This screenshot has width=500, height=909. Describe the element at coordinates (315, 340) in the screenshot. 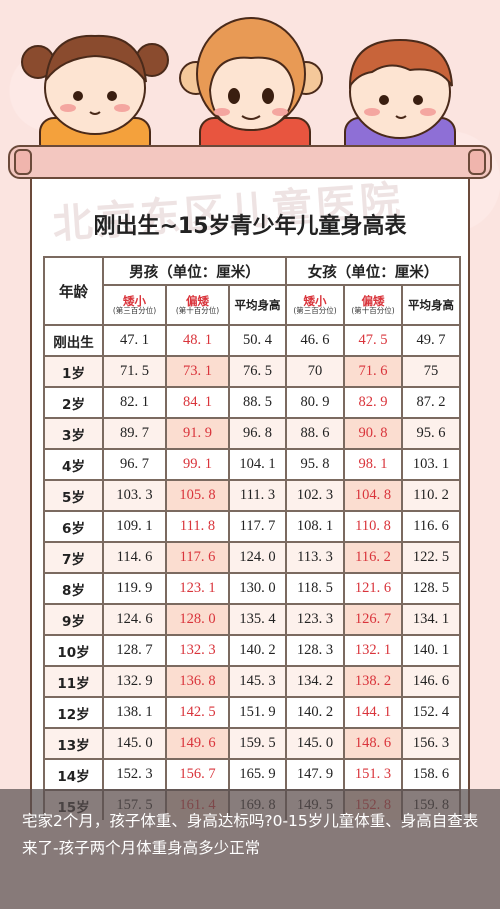

I see `height-cell: 46. 6` at that location.